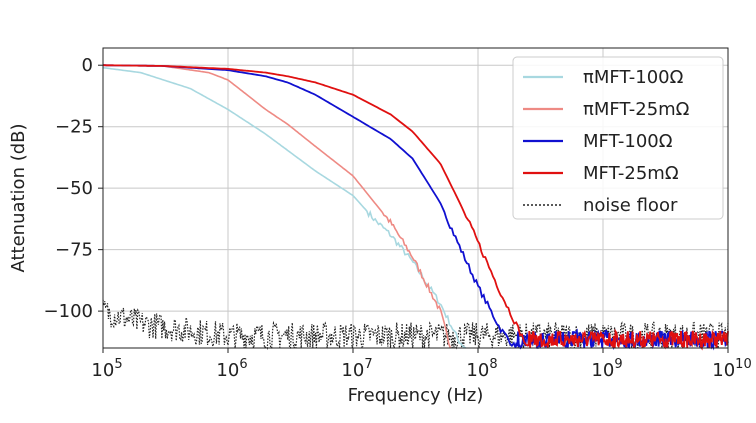 This screenshot has height=423, width=756. What do you see at coordinates (481, 369) in the screenshot?
I see `x-tick-label: 10⁸` at bounding box center [481, 369].